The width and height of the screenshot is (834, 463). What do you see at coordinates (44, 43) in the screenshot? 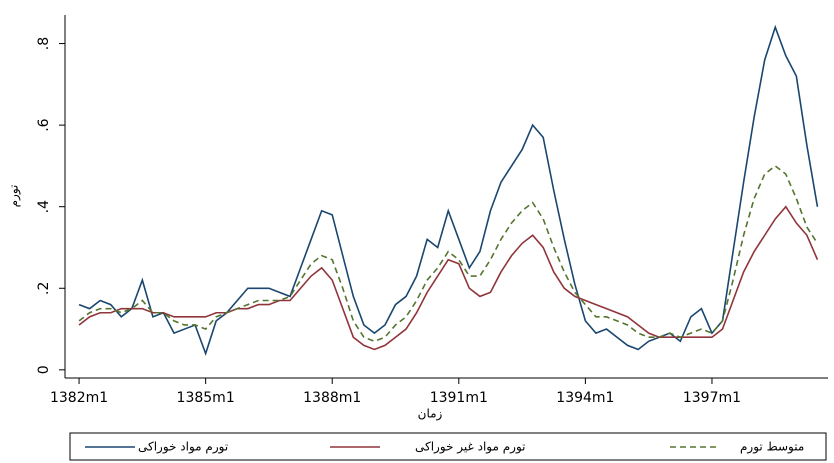
I see `y-tick-label: .8` at bounding box center [44, 43].